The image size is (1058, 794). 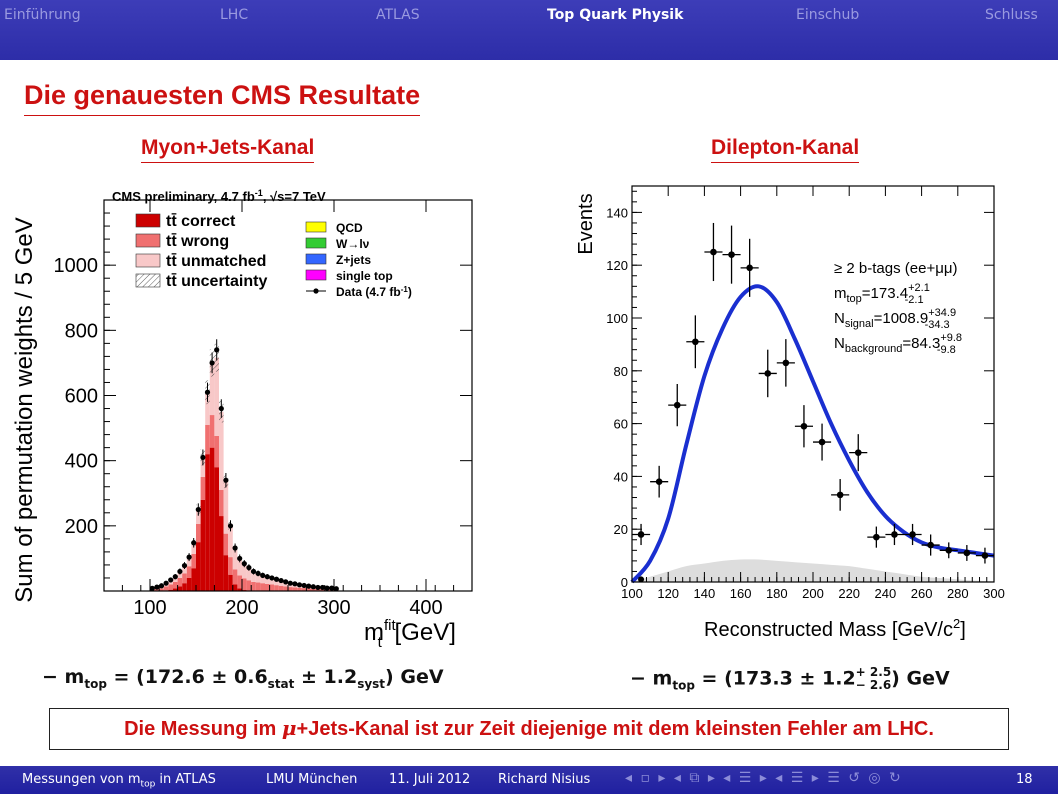 What do you see at coordinates (1024, 779) in the screenshot?
I see `footer-page-number: 18` at bounding box center [1024, 779].